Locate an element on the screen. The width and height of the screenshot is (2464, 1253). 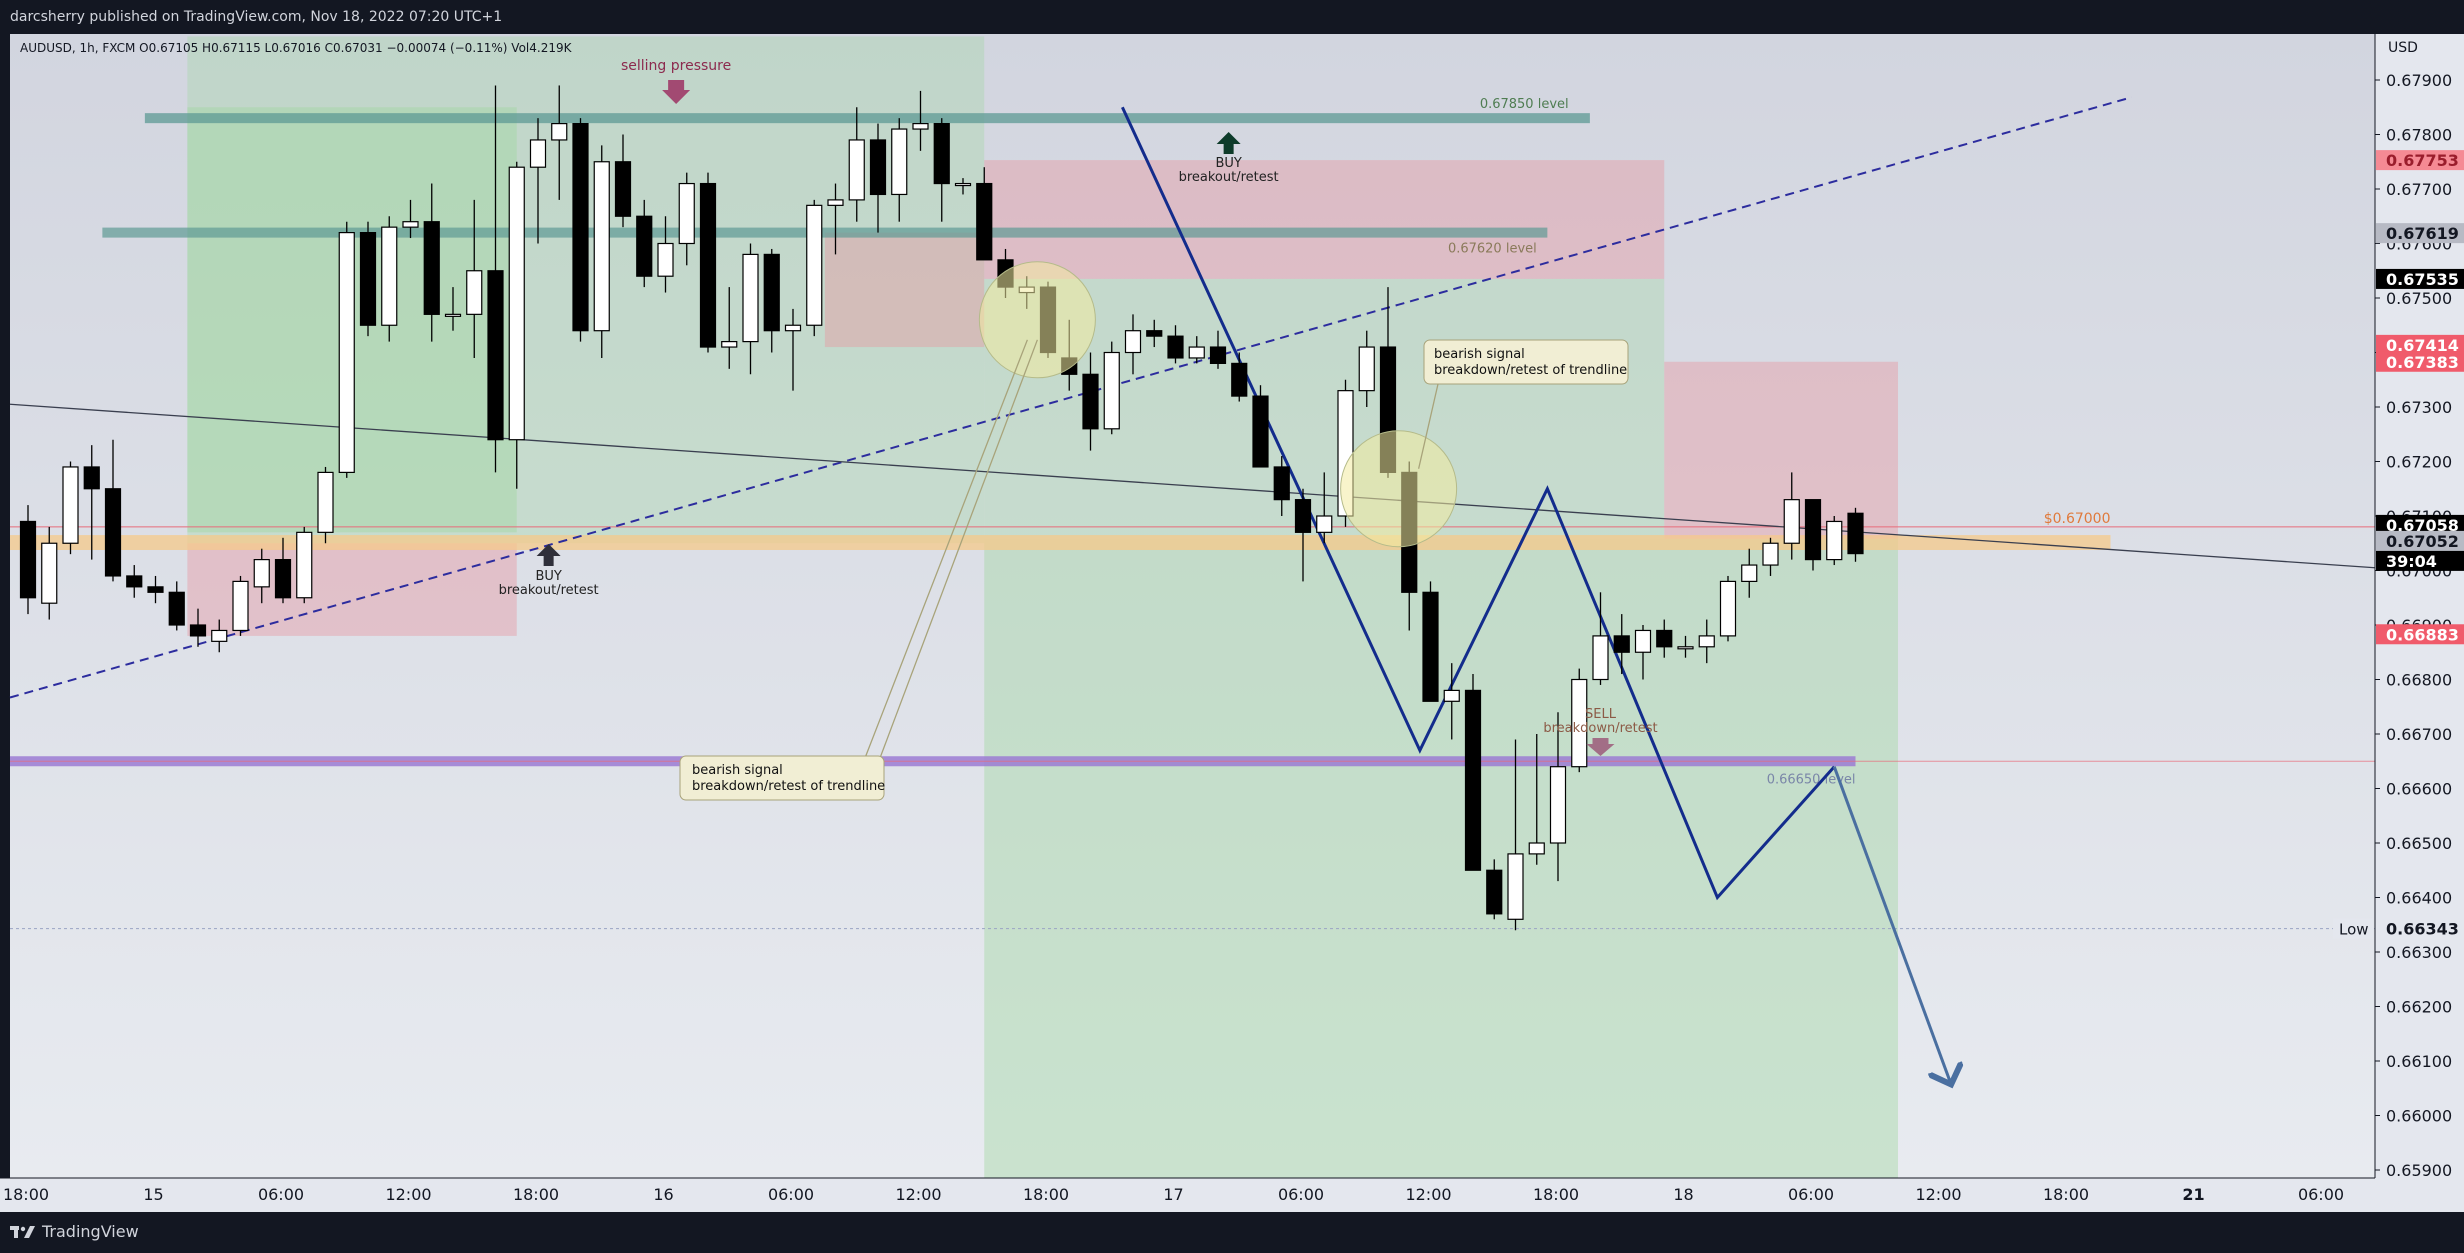
time-tick-label: 06:00 is located at coordinates (1301, 1194).